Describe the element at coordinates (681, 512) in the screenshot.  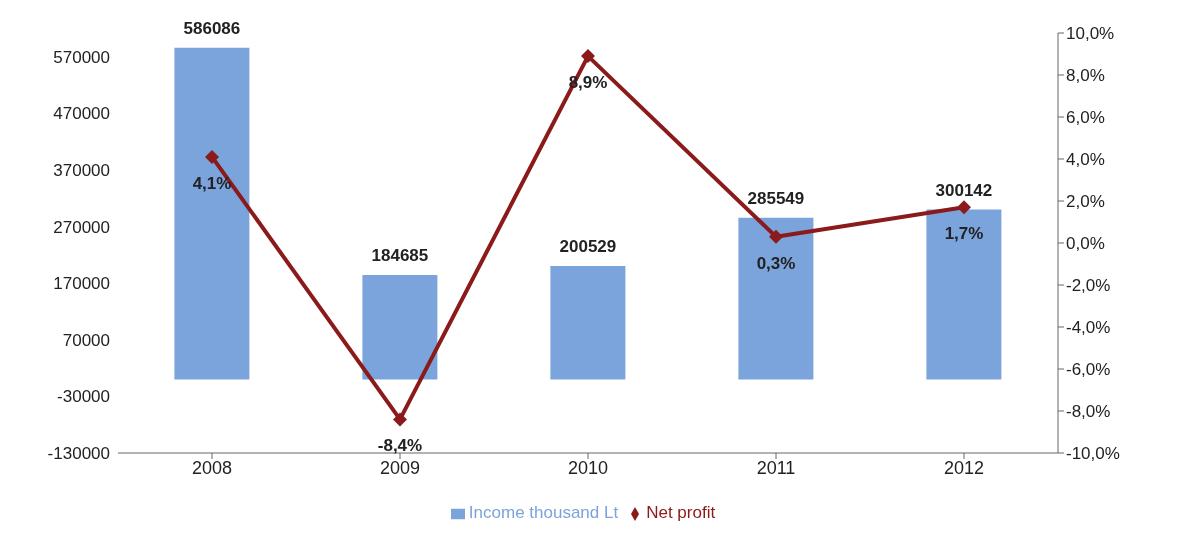
I see `legend-label: Net profit` at that location.